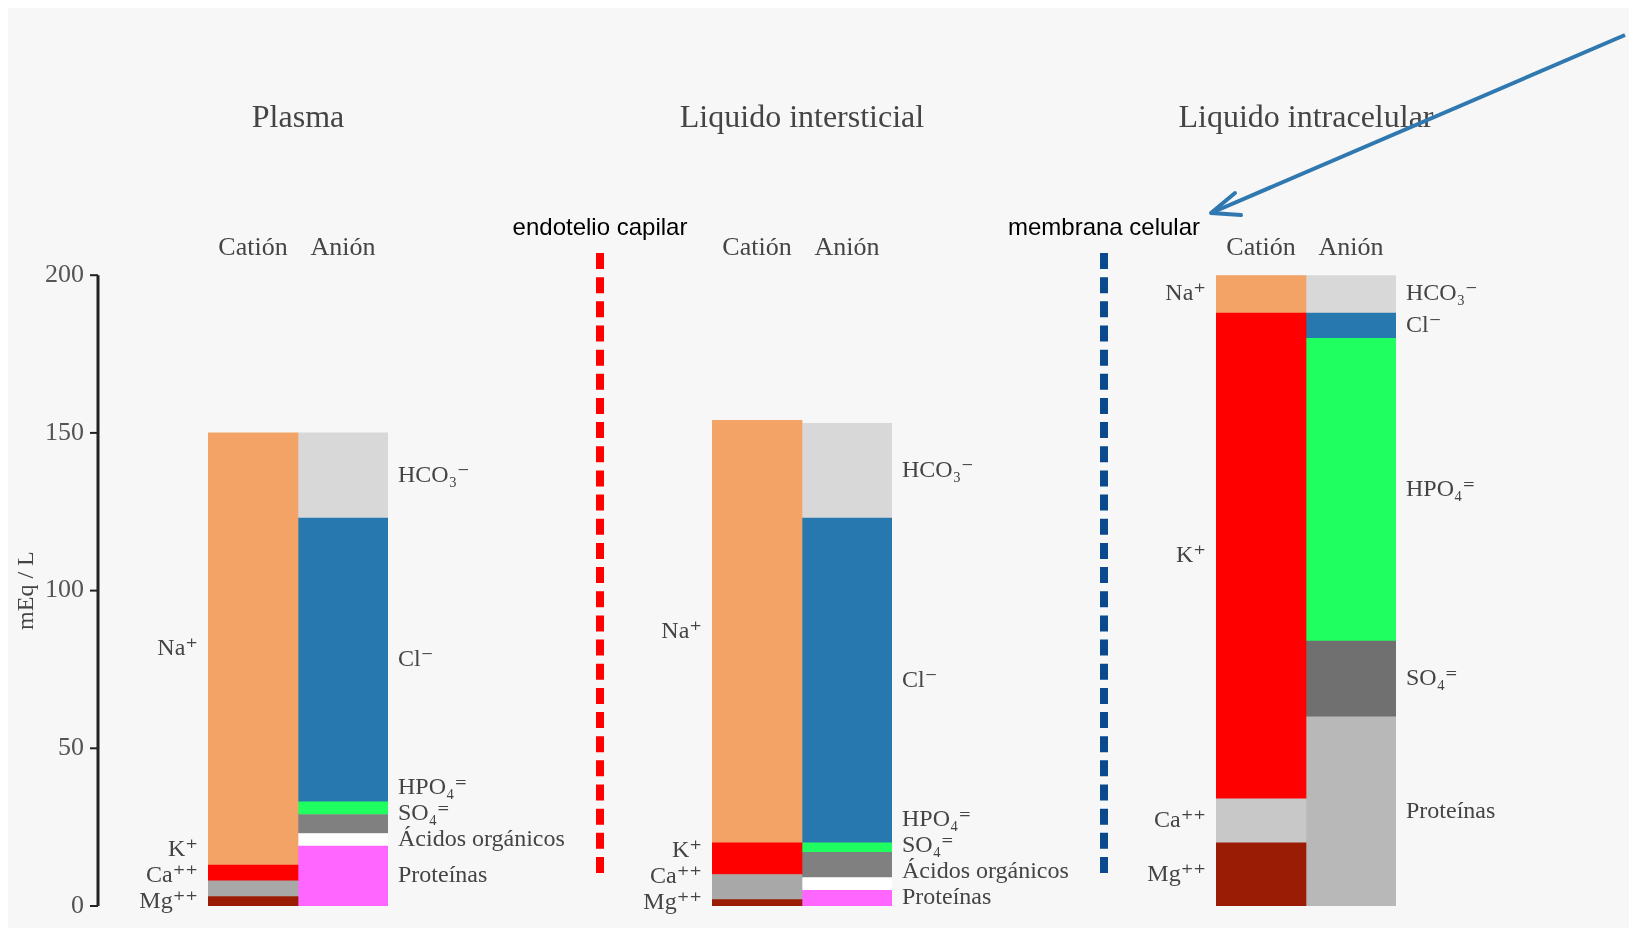  What do you see at coordinates (298, 116) in the screenshot?
I see `chart-title: Plasma` at bounding box center [298, 116].